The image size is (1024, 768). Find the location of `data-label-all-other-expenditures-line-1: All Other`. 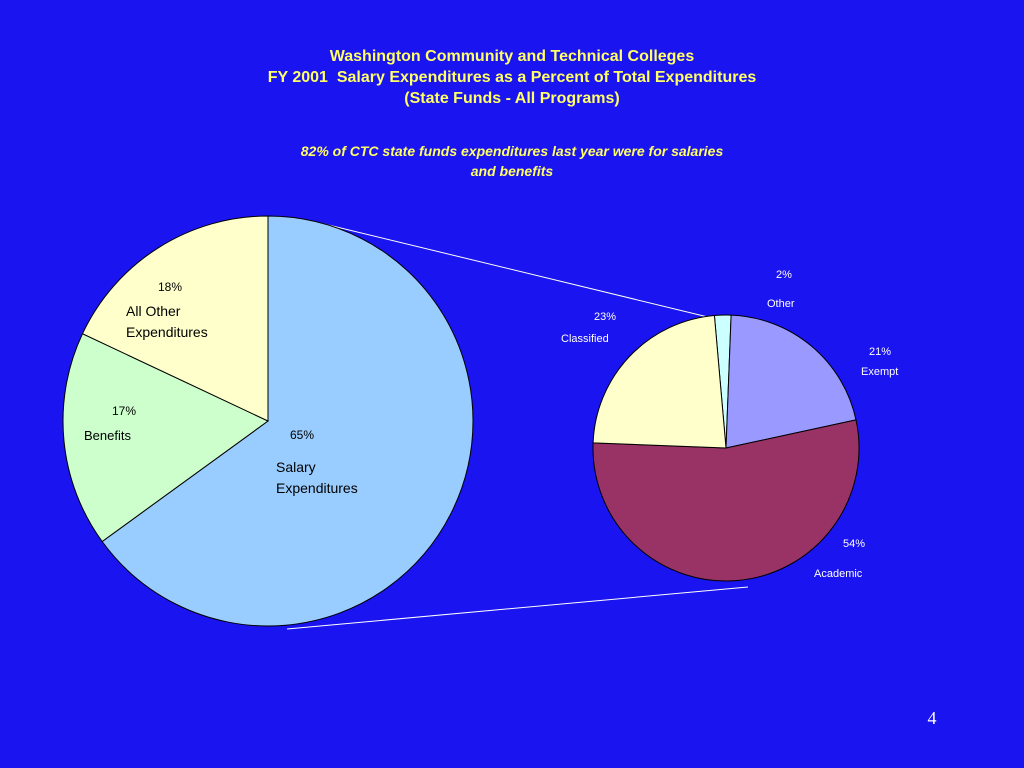

data-label-all-other-expenditures-line-1: All Other is located at coordinates (153, 311).